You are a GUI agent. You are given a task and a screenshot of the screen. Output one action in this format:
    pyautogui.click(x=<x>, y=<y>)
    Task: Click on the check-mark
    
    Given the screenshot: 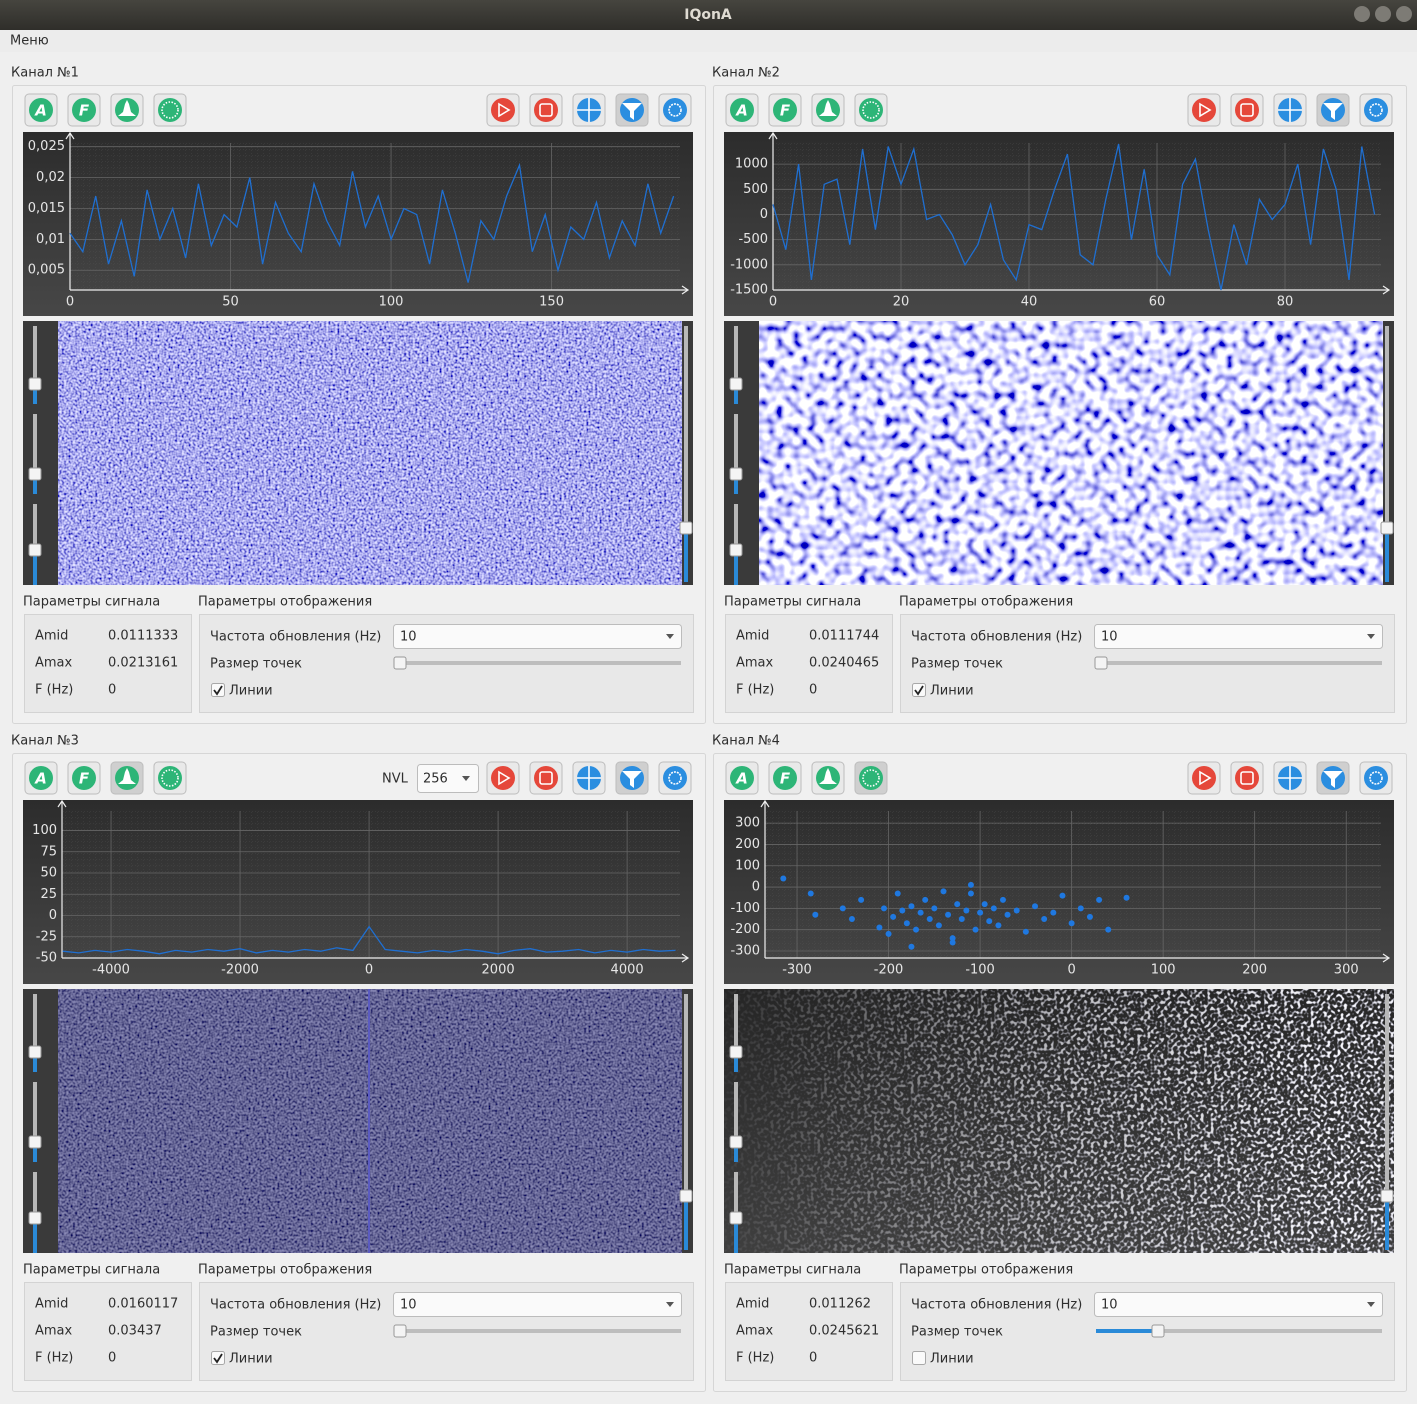 What is the action you would take?
    pyautogui.click(x=218, y=1358)
    